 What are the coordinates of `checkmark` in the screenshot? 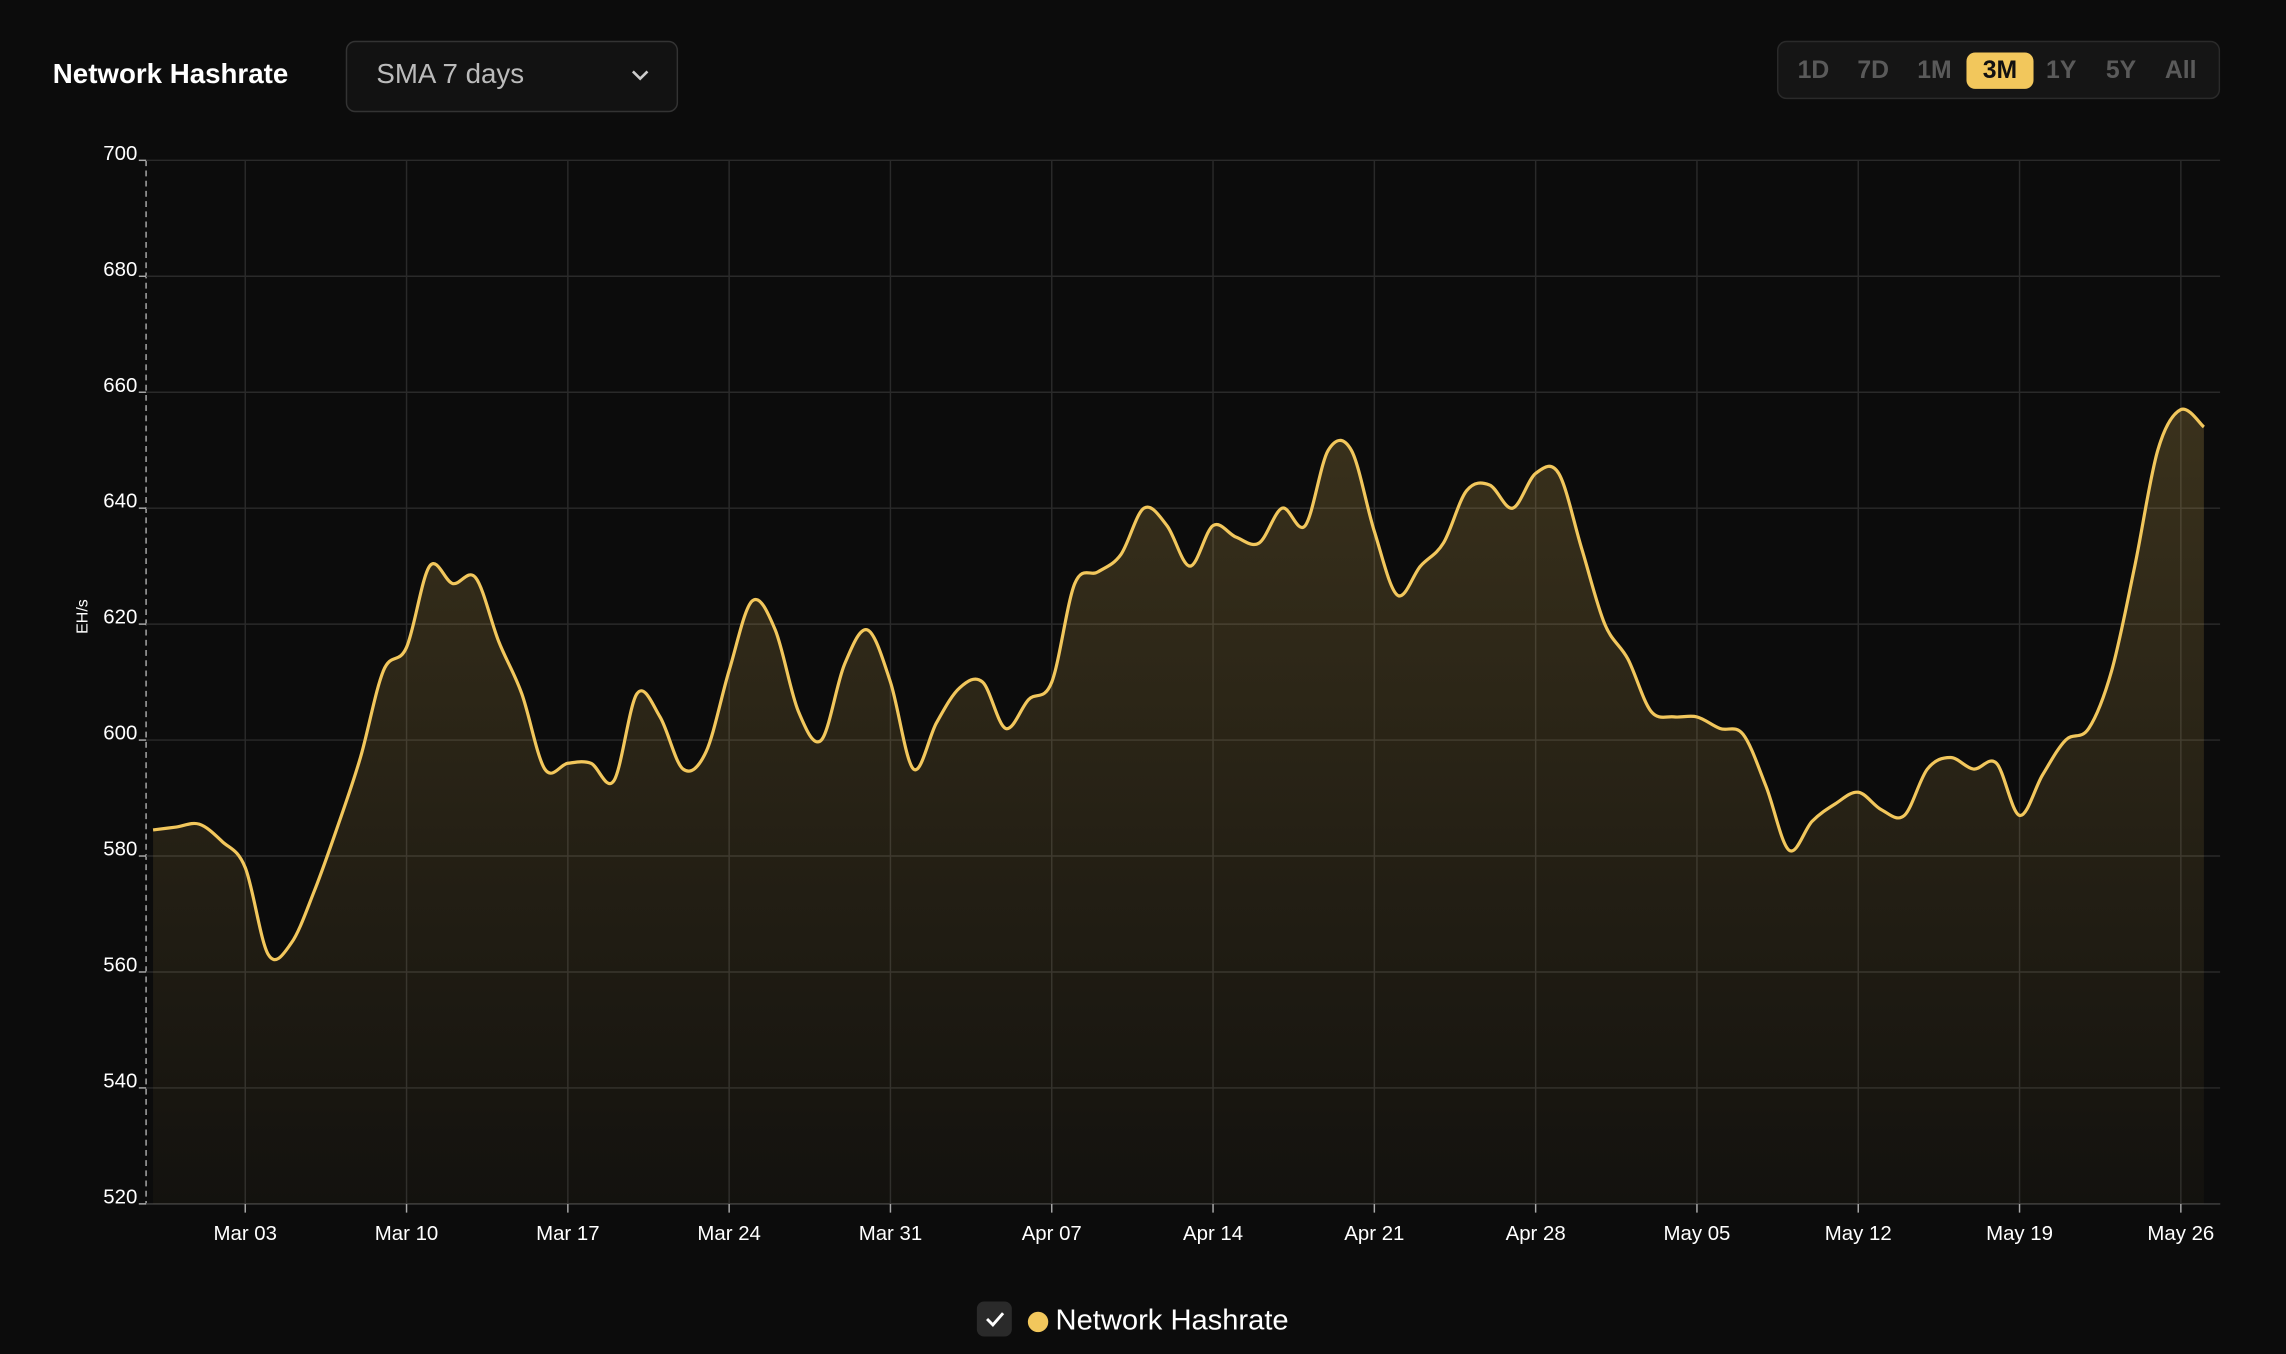 It's located at (995, 1319).